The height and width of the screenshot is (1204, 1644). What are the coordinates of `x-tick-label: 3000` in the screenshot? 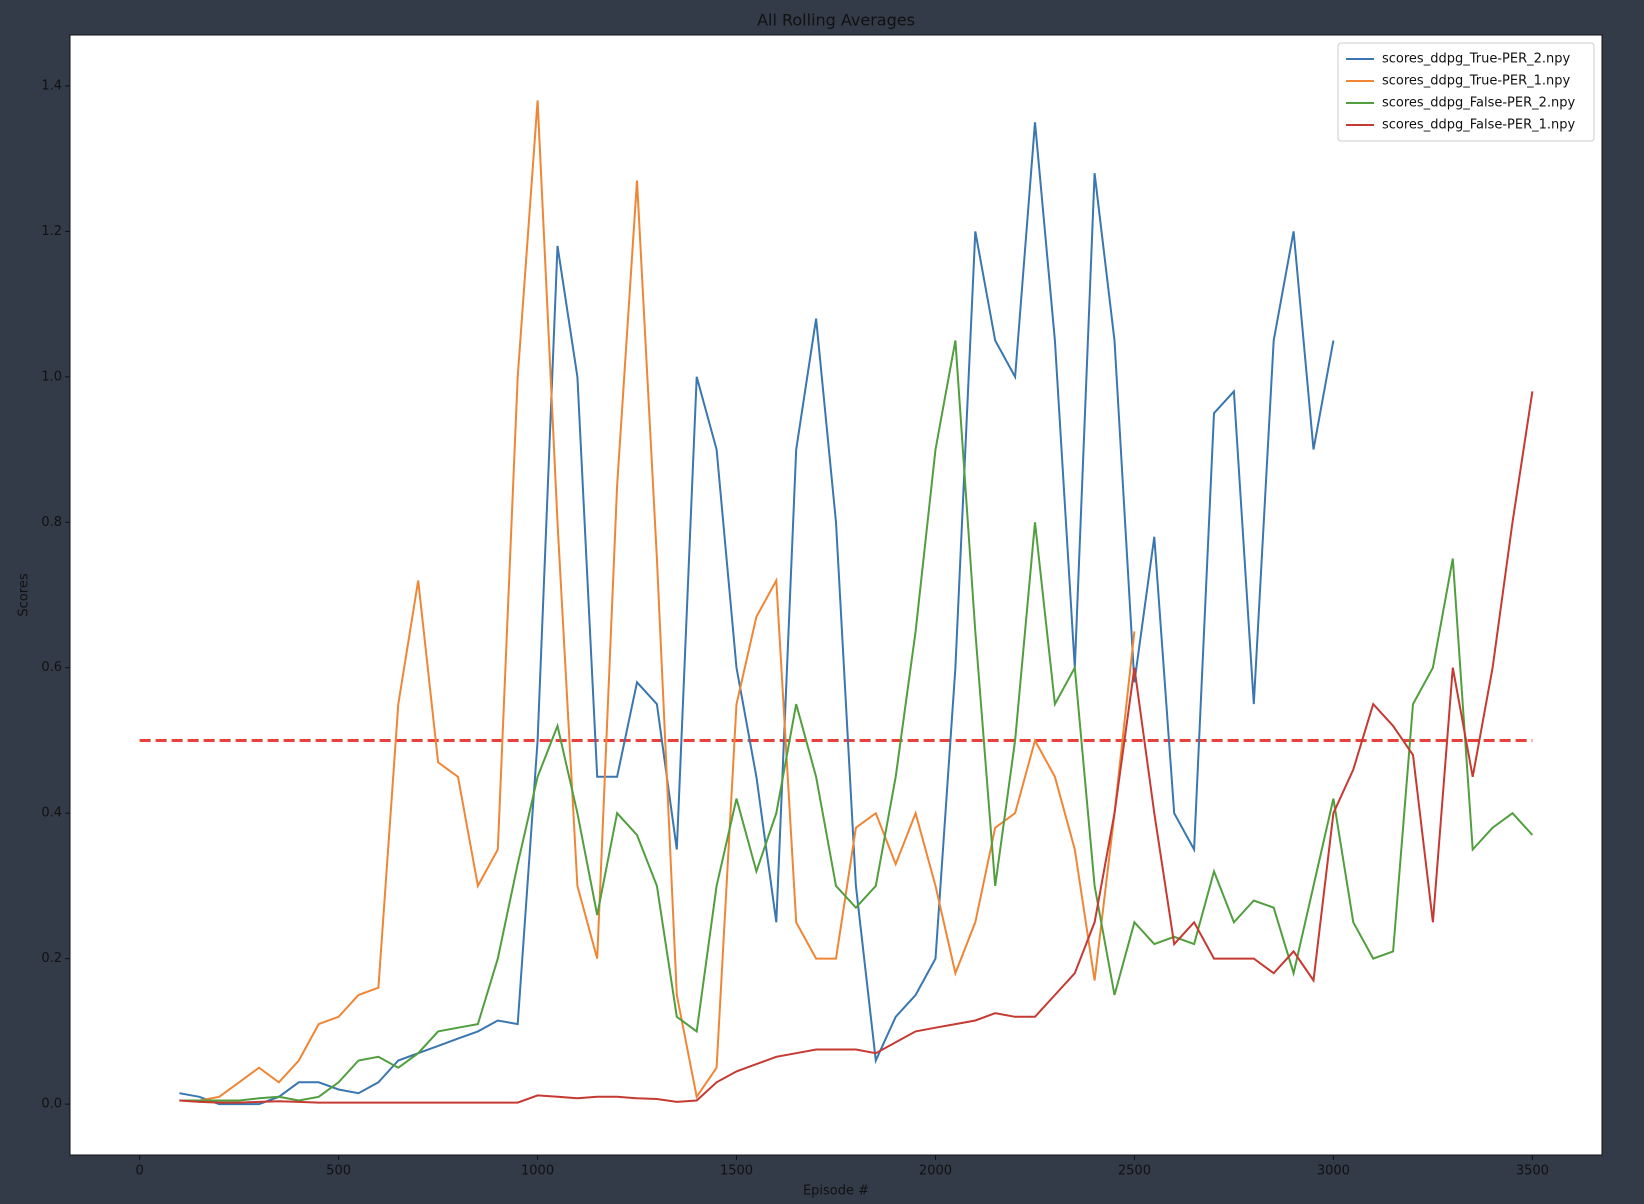 It's located at (1333, 1171).